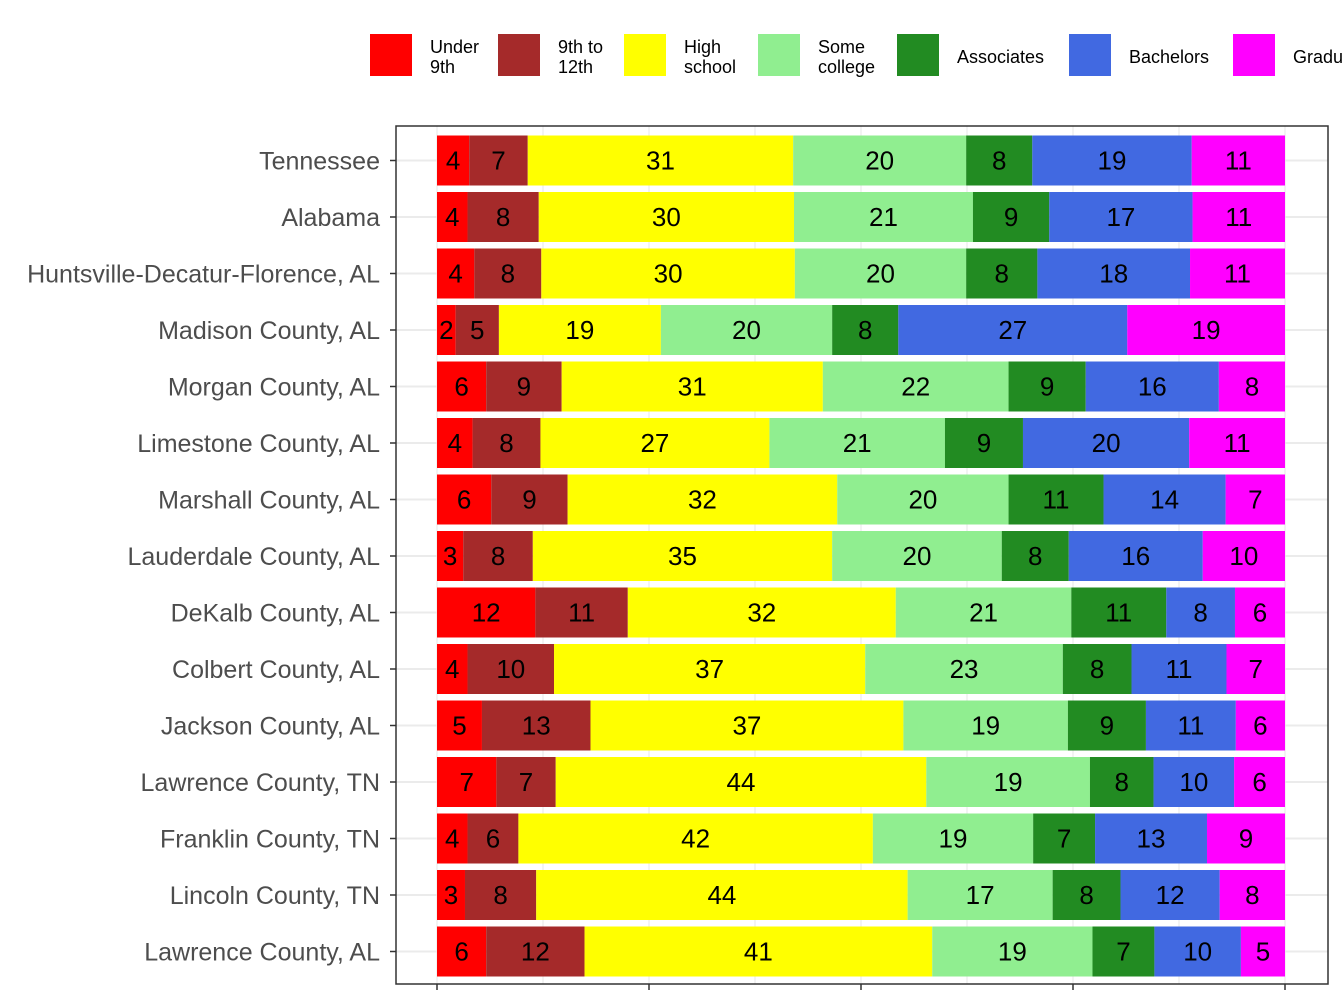 This screenshot has width=1344, height=1008. I want to click on bar-row: 6 12 41 19 7 10 5, so click(861, 951).